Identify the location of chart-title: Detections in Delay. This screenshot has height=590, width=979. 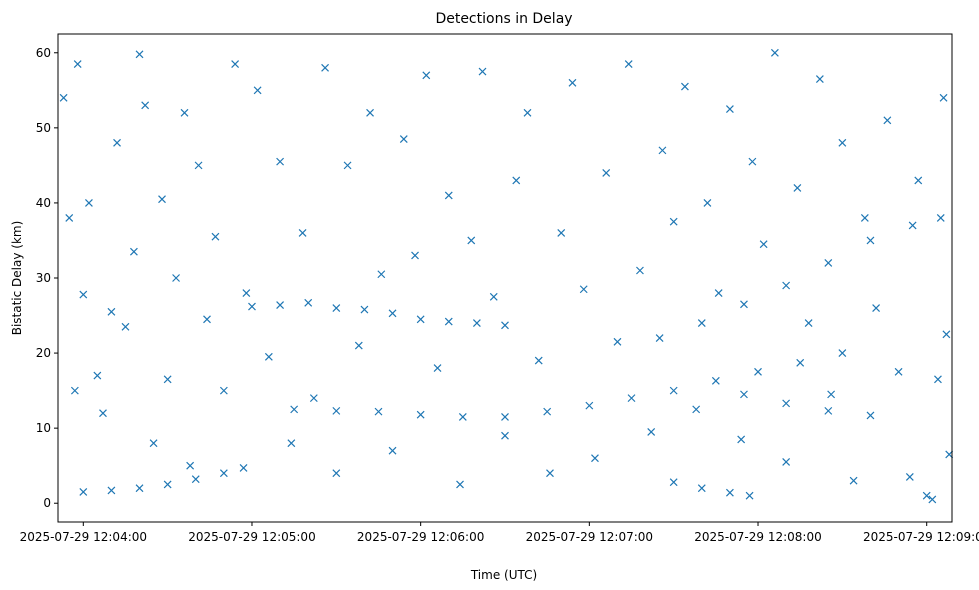
(503, 19).